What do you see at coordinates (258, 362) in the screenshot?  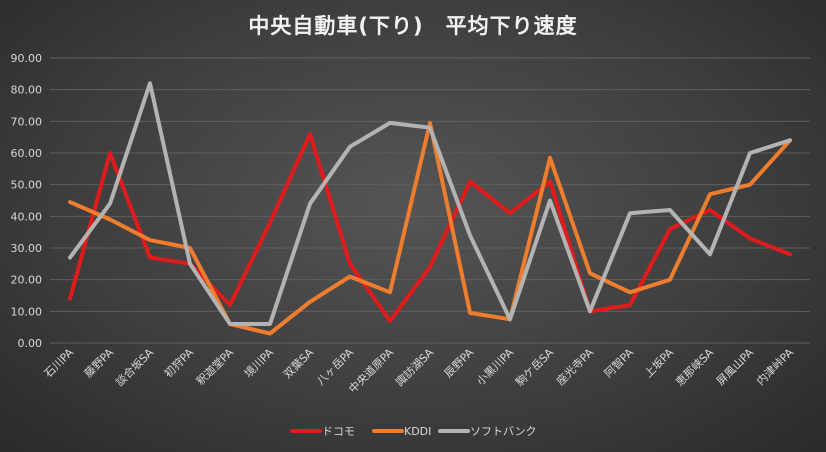 I see `x-tick-label: 境川PA` at bounding box center [258, 362].